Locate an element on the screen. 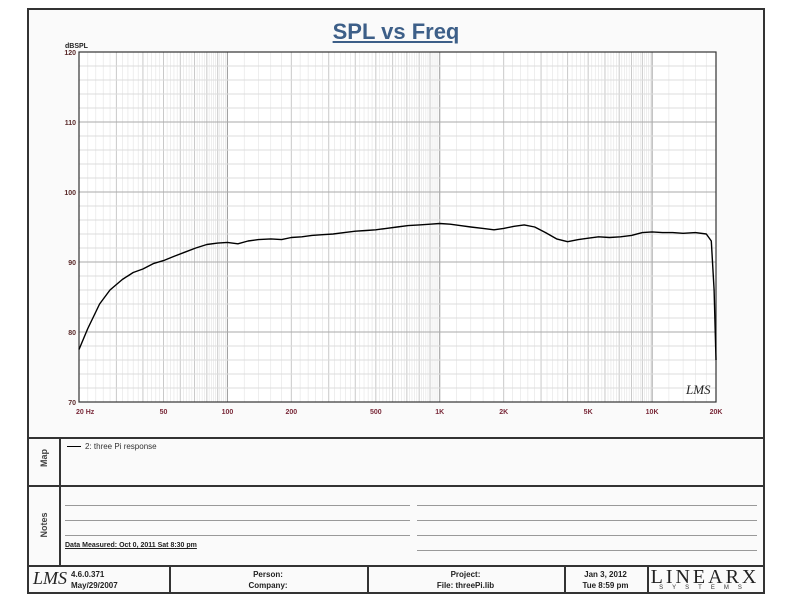 The image size is (800, 600). notes-side-divider is located at coordinates (60, 525).